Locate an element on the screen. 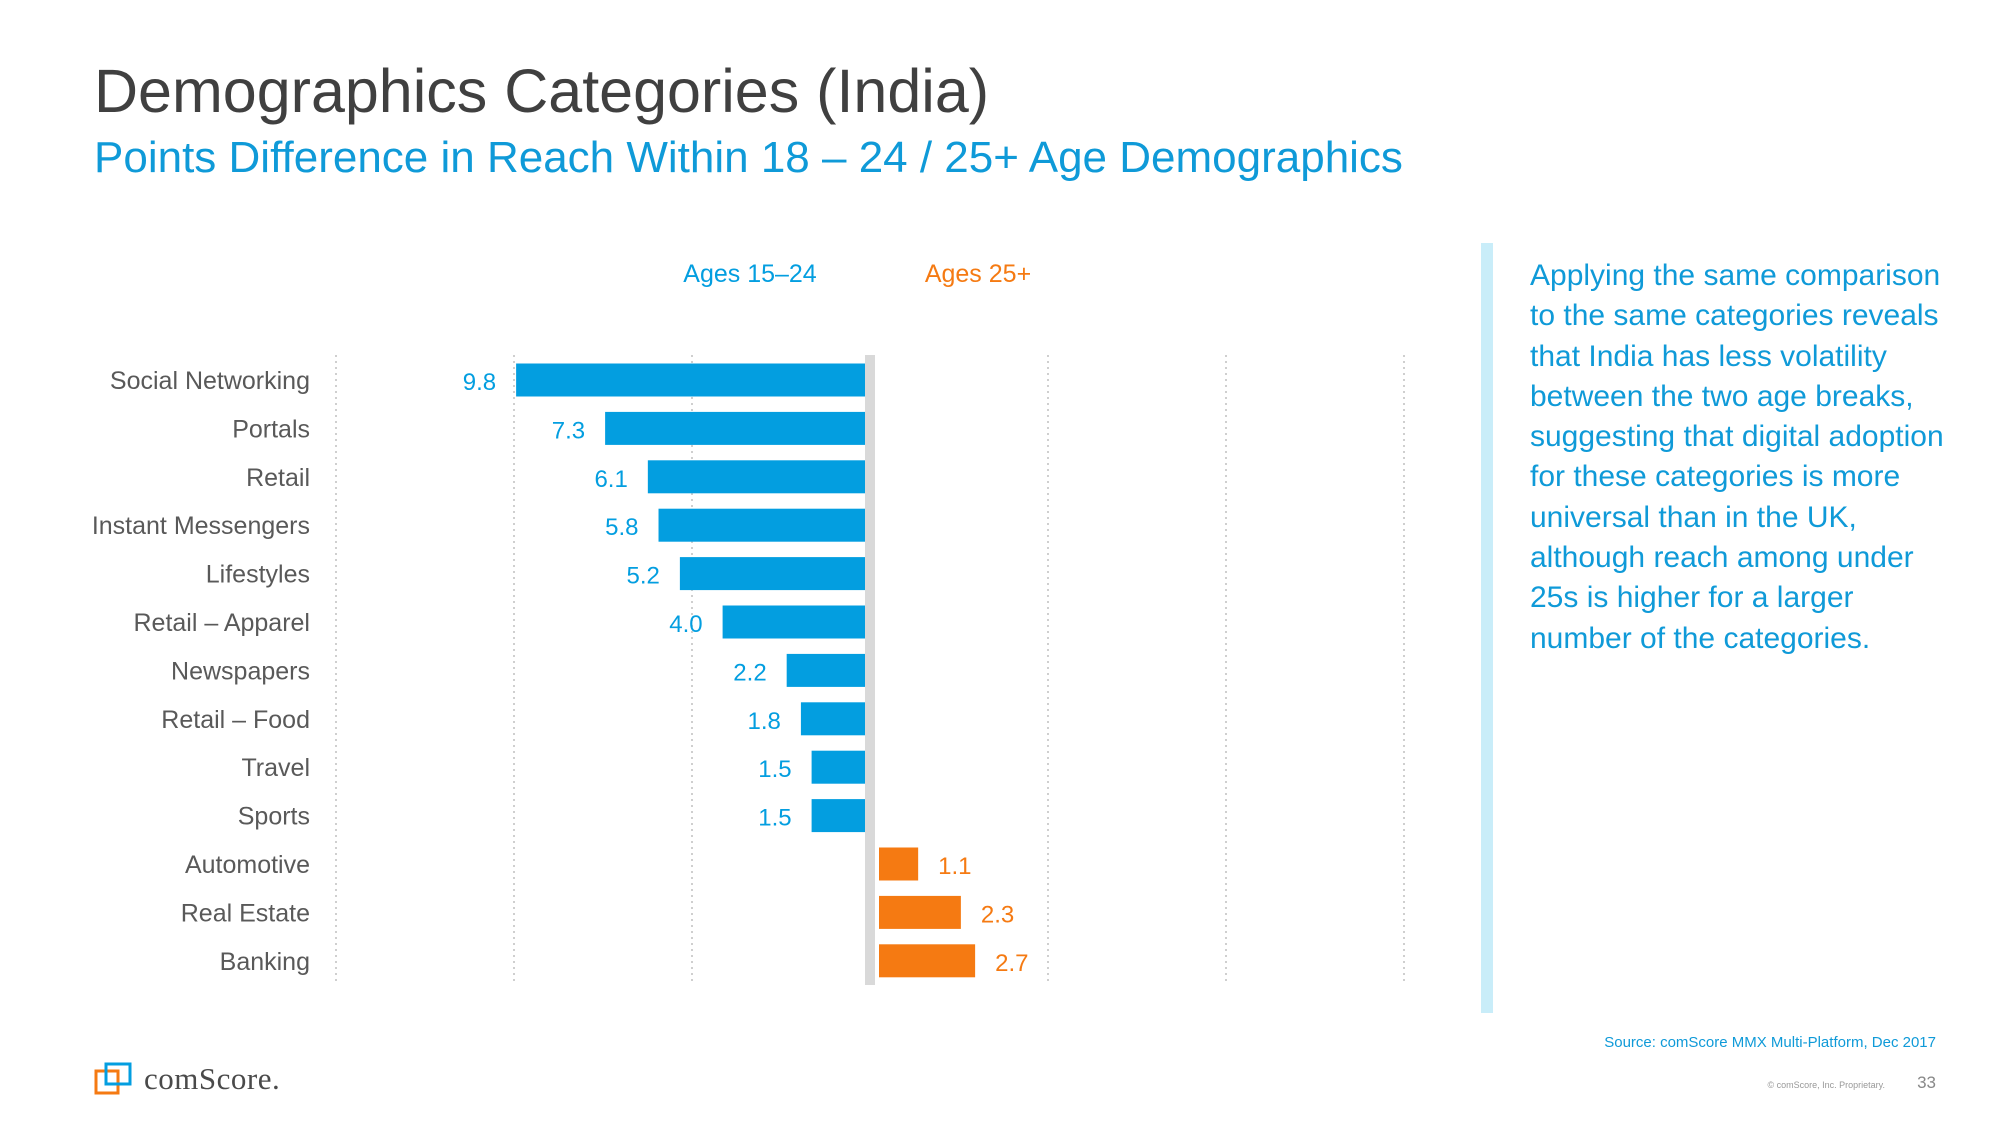 The height and width of the screenshot is (1125, 2000). category-label: Banking is located at coordinates (265, 962).